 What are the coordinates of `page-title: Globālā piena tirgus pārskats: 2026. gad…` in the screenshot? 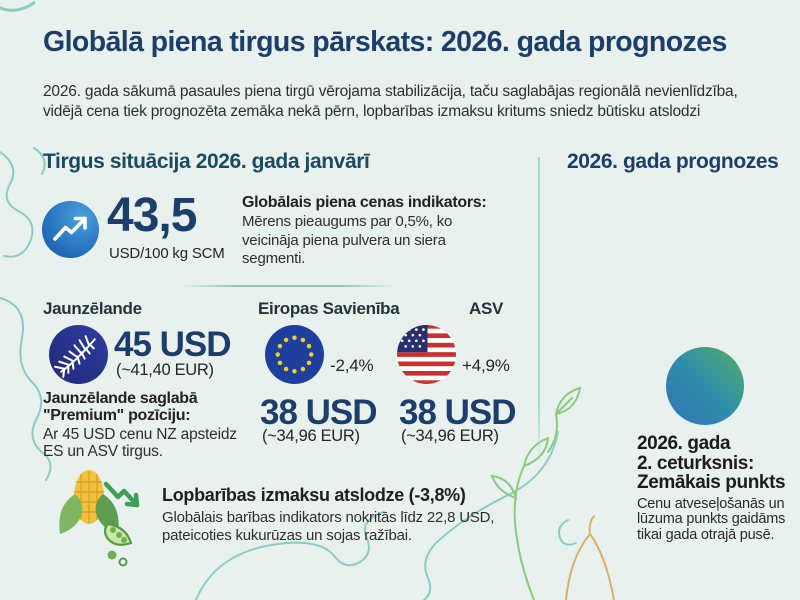 It's located at (385, 42).